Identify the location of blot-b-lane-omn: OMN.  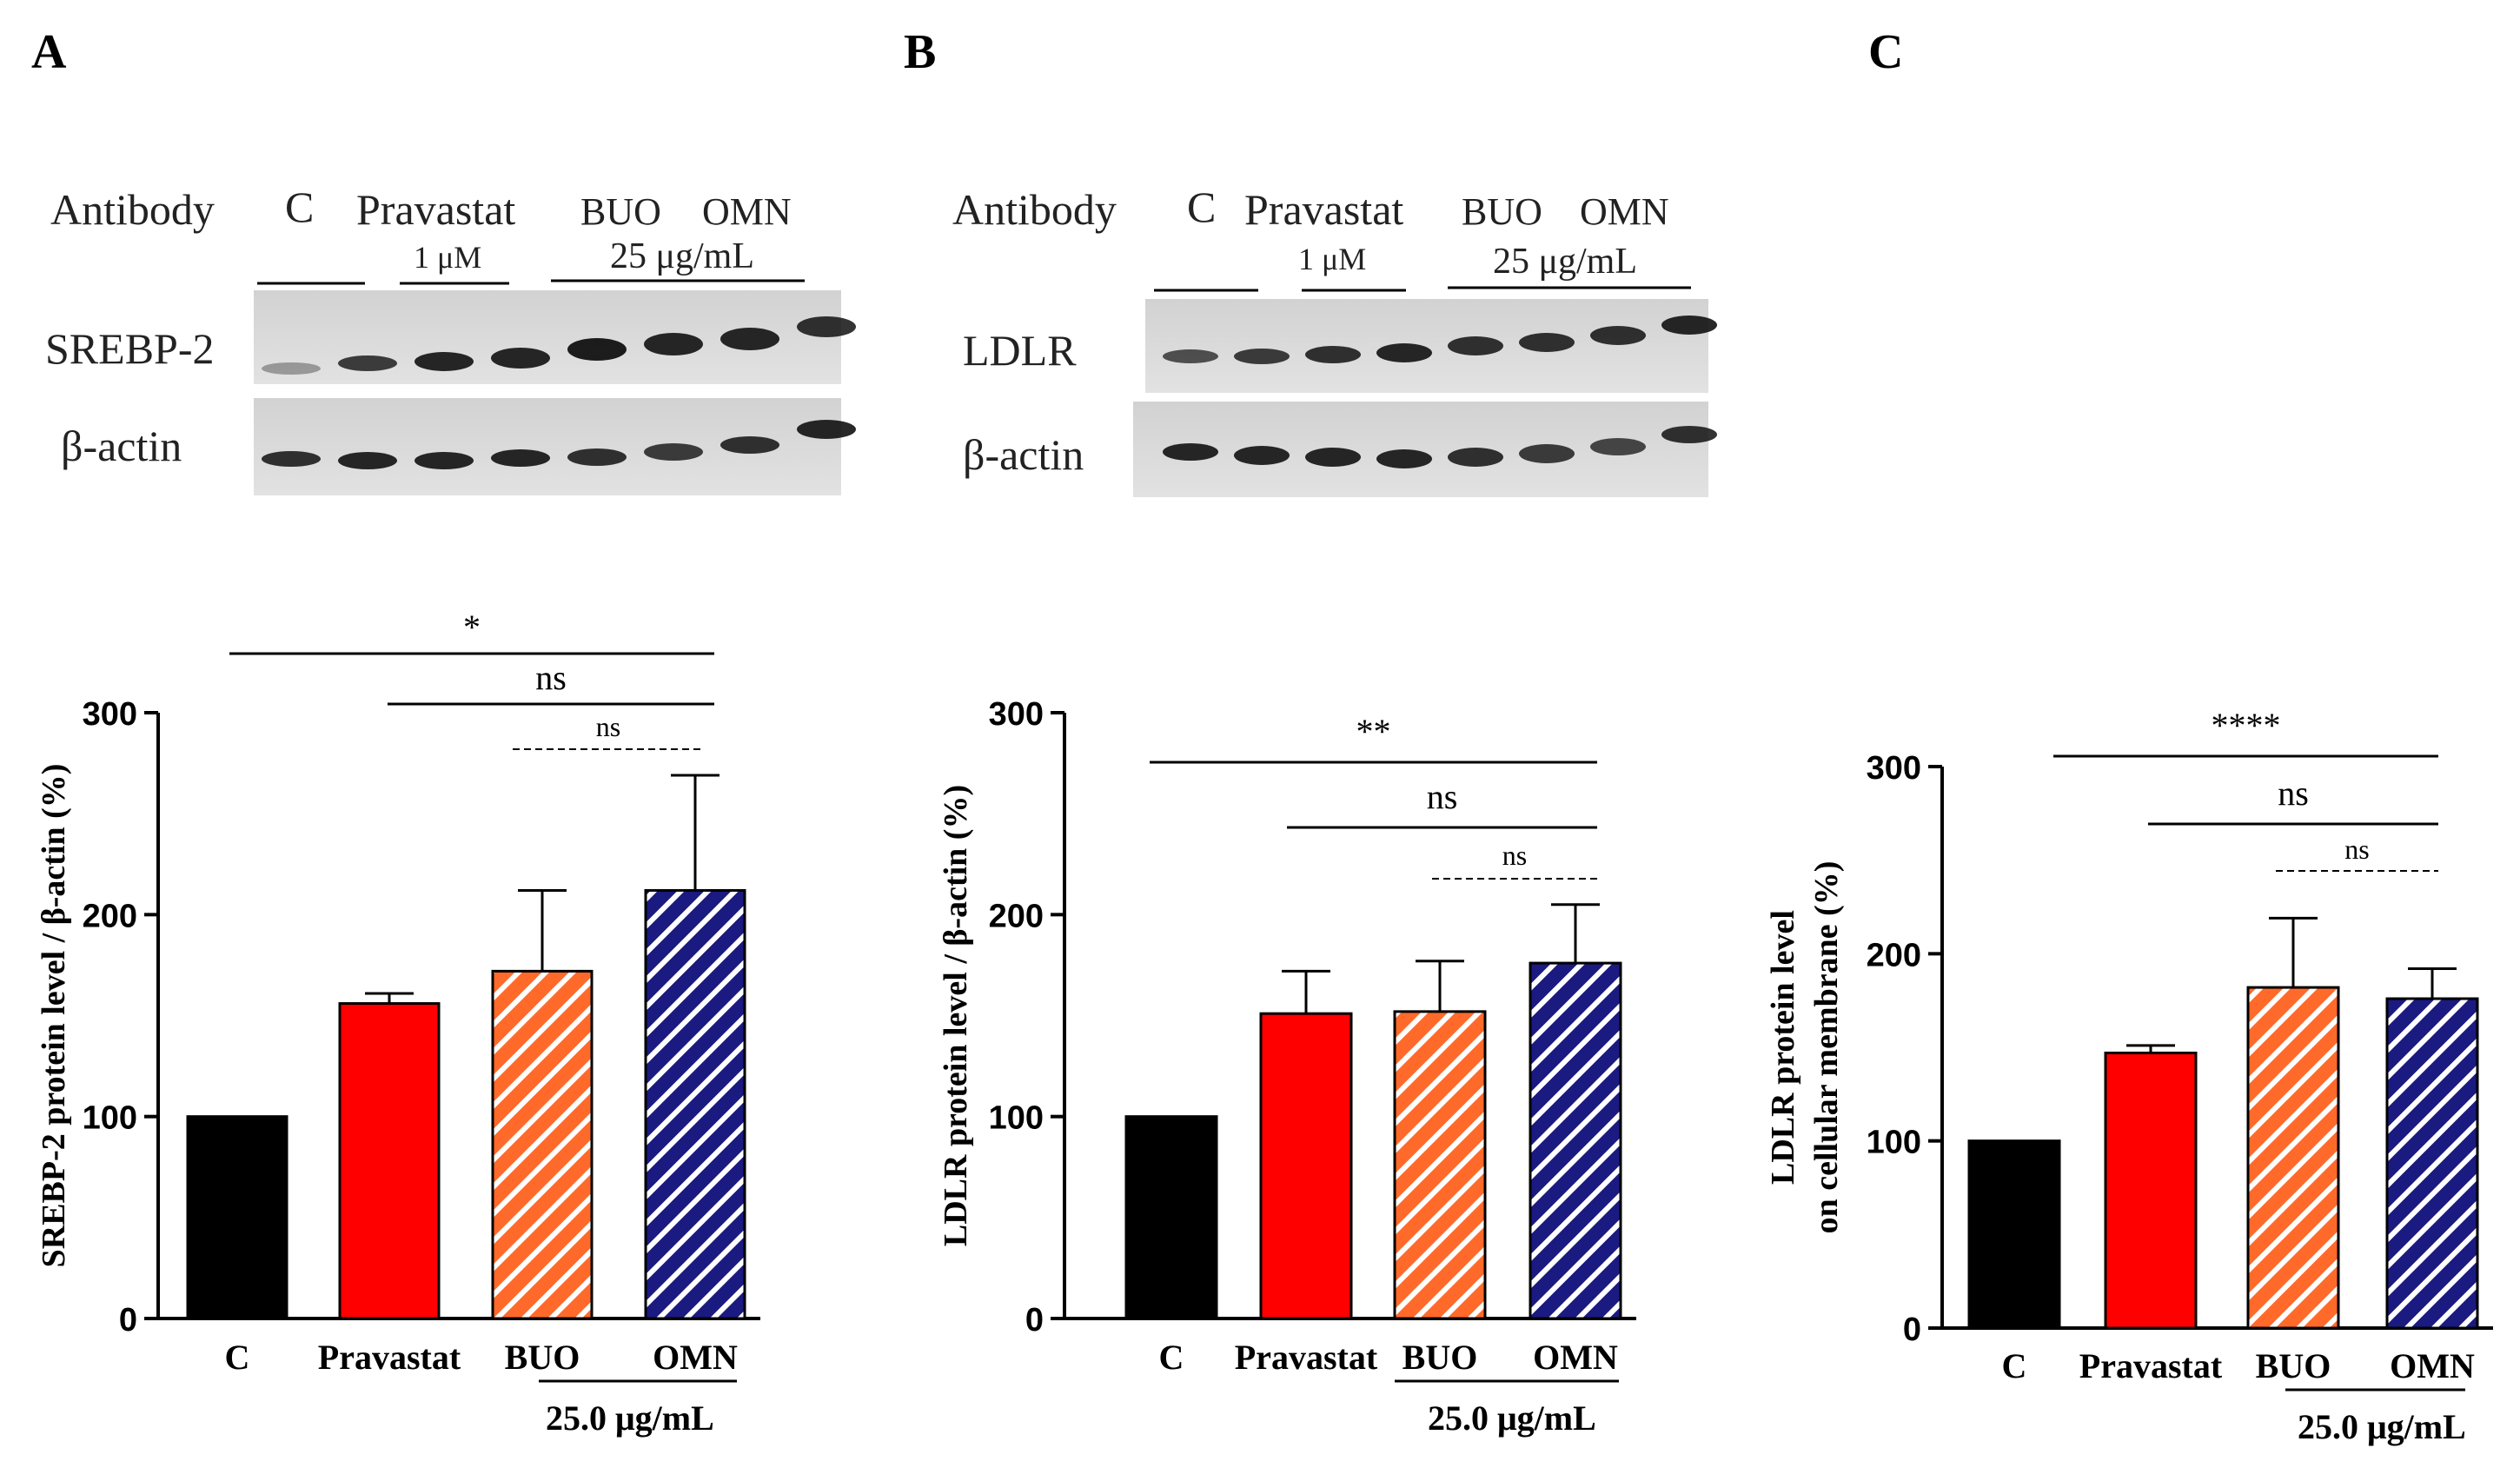
(1624, 211).